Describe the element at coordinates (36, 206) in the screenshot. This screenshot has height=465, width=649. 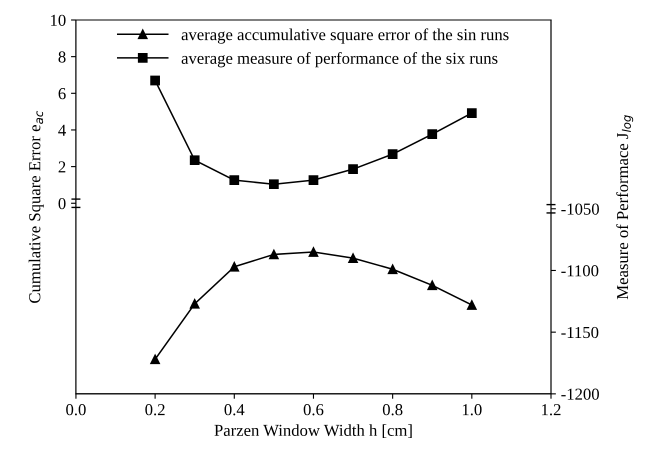
I see `y-axis-title: Cumulative Square Error e$_{ac}$` at that location.